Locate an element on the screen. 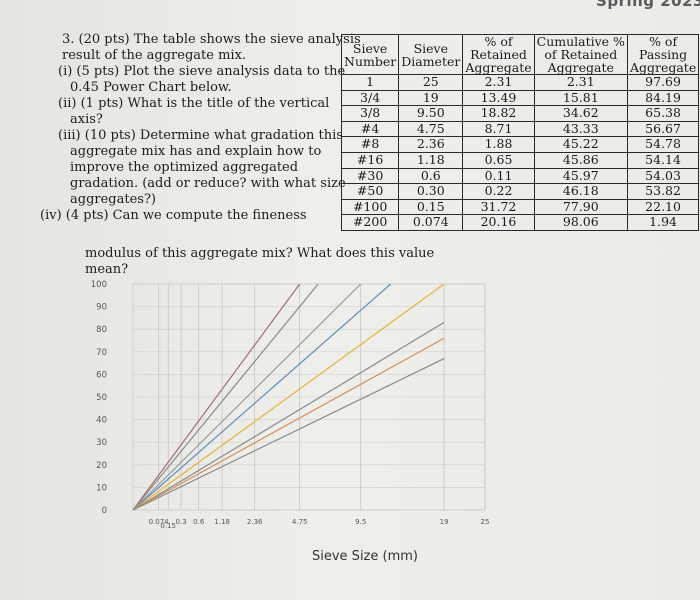 The width and height of the screenshot is (700, 600). table-header-cell: % of Retained Aggregate is located at coordinates (498, 54).